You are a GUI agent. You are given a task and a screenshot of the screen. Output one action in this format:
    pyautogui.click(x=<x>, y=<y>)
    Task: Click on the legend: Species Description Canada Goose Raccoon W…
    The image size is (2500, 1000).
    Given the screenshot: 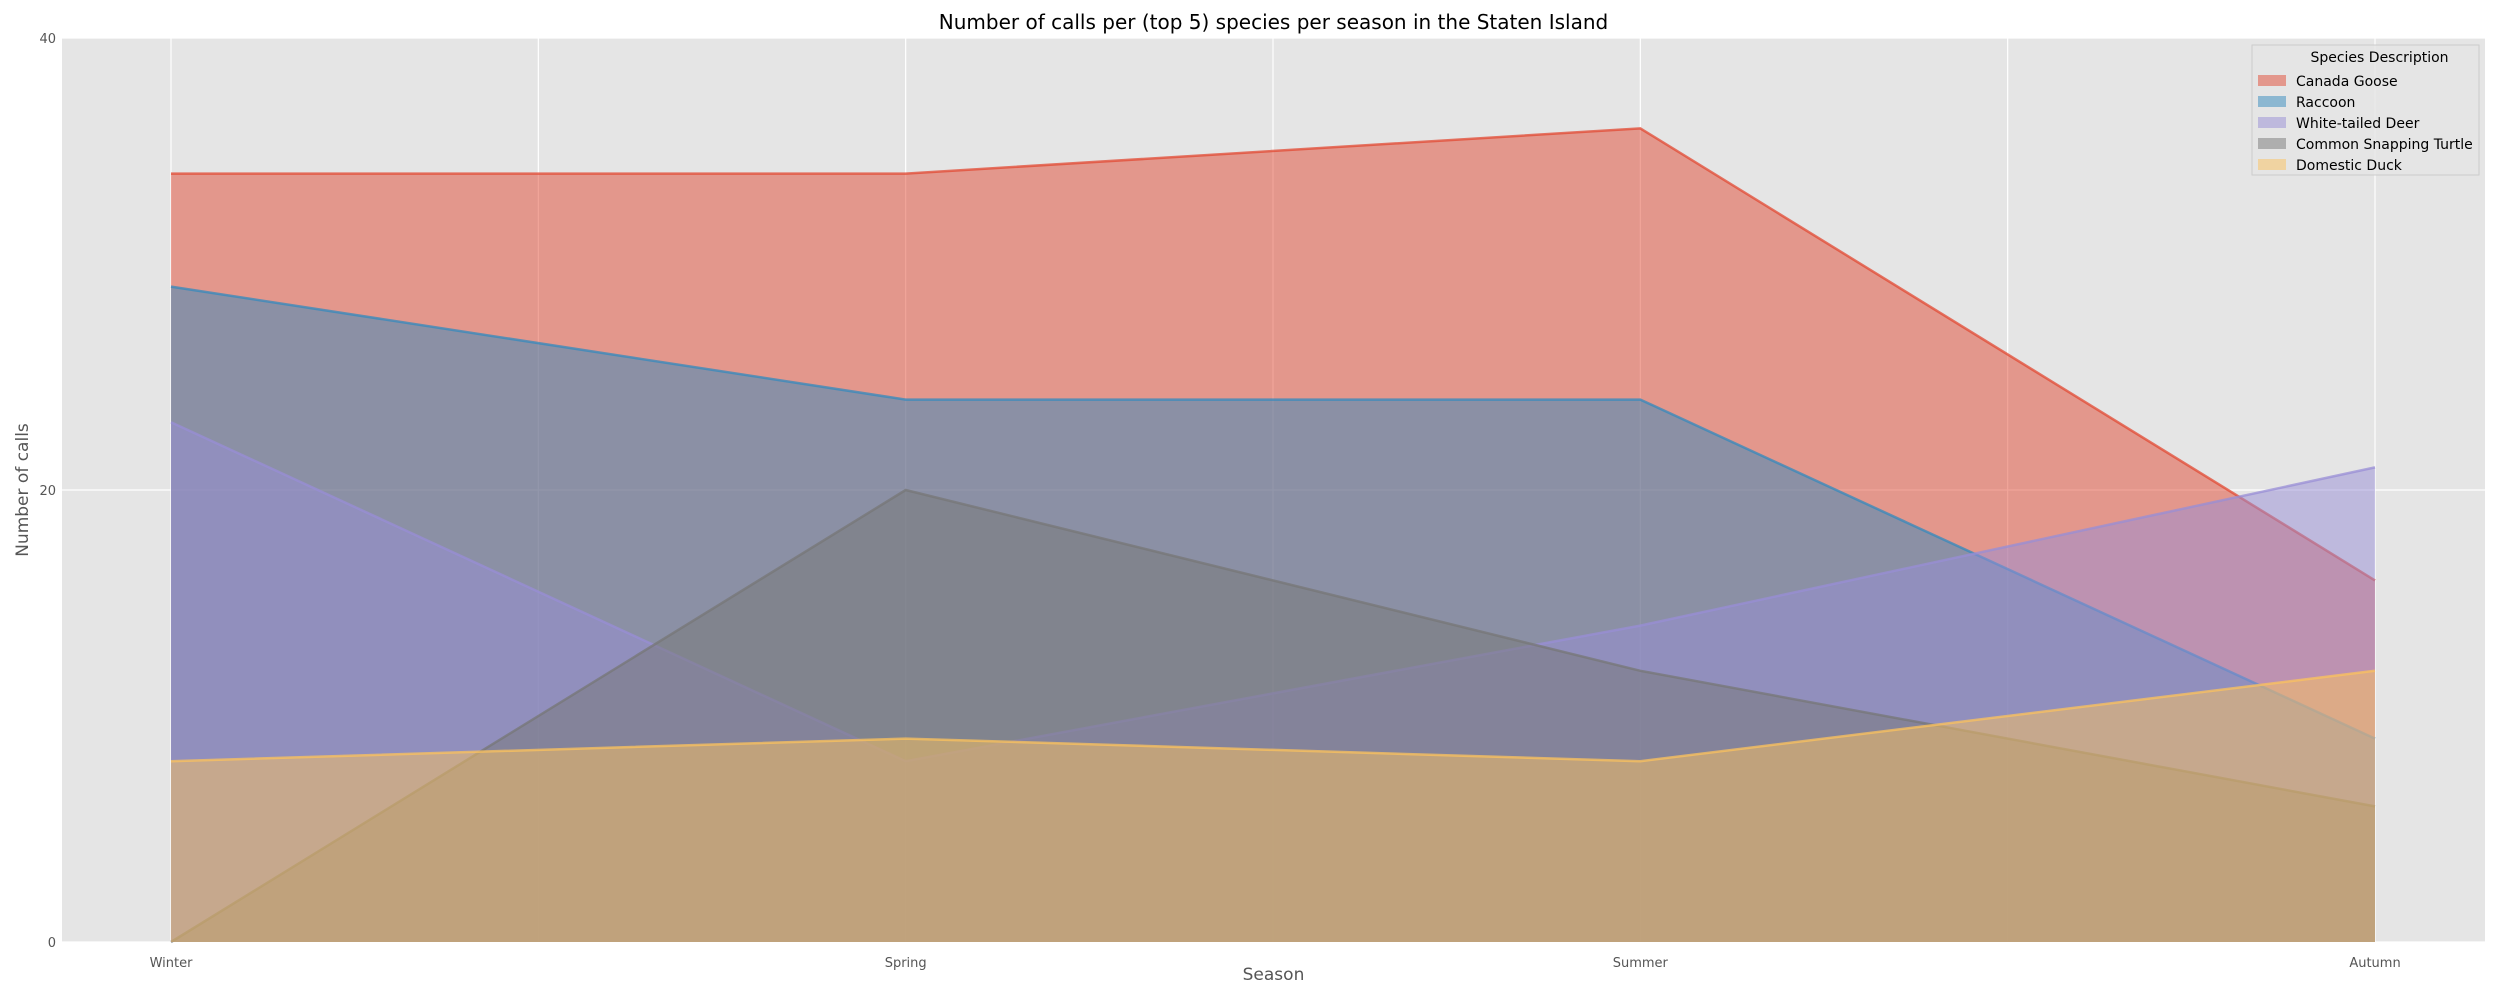 What is the action you would take?
    pyautogui.click(x=2365, y=110)
    